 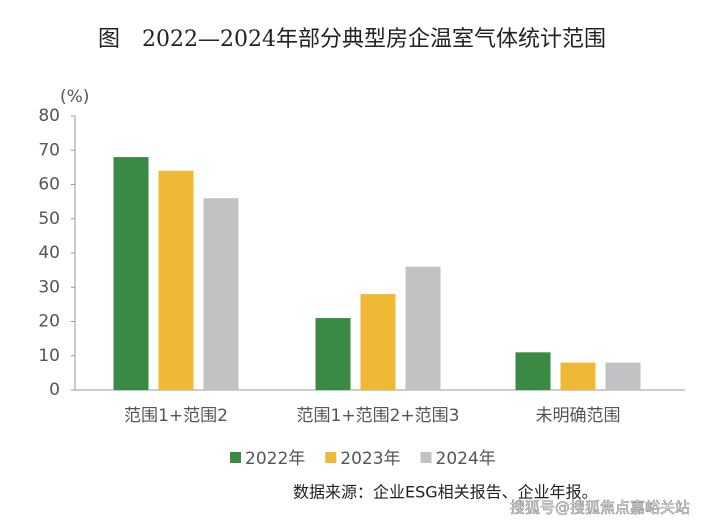 I want to click on chart-title: 图 2022—2024年部分典型房企温室气体统计范围, so click(x=352, y=39).